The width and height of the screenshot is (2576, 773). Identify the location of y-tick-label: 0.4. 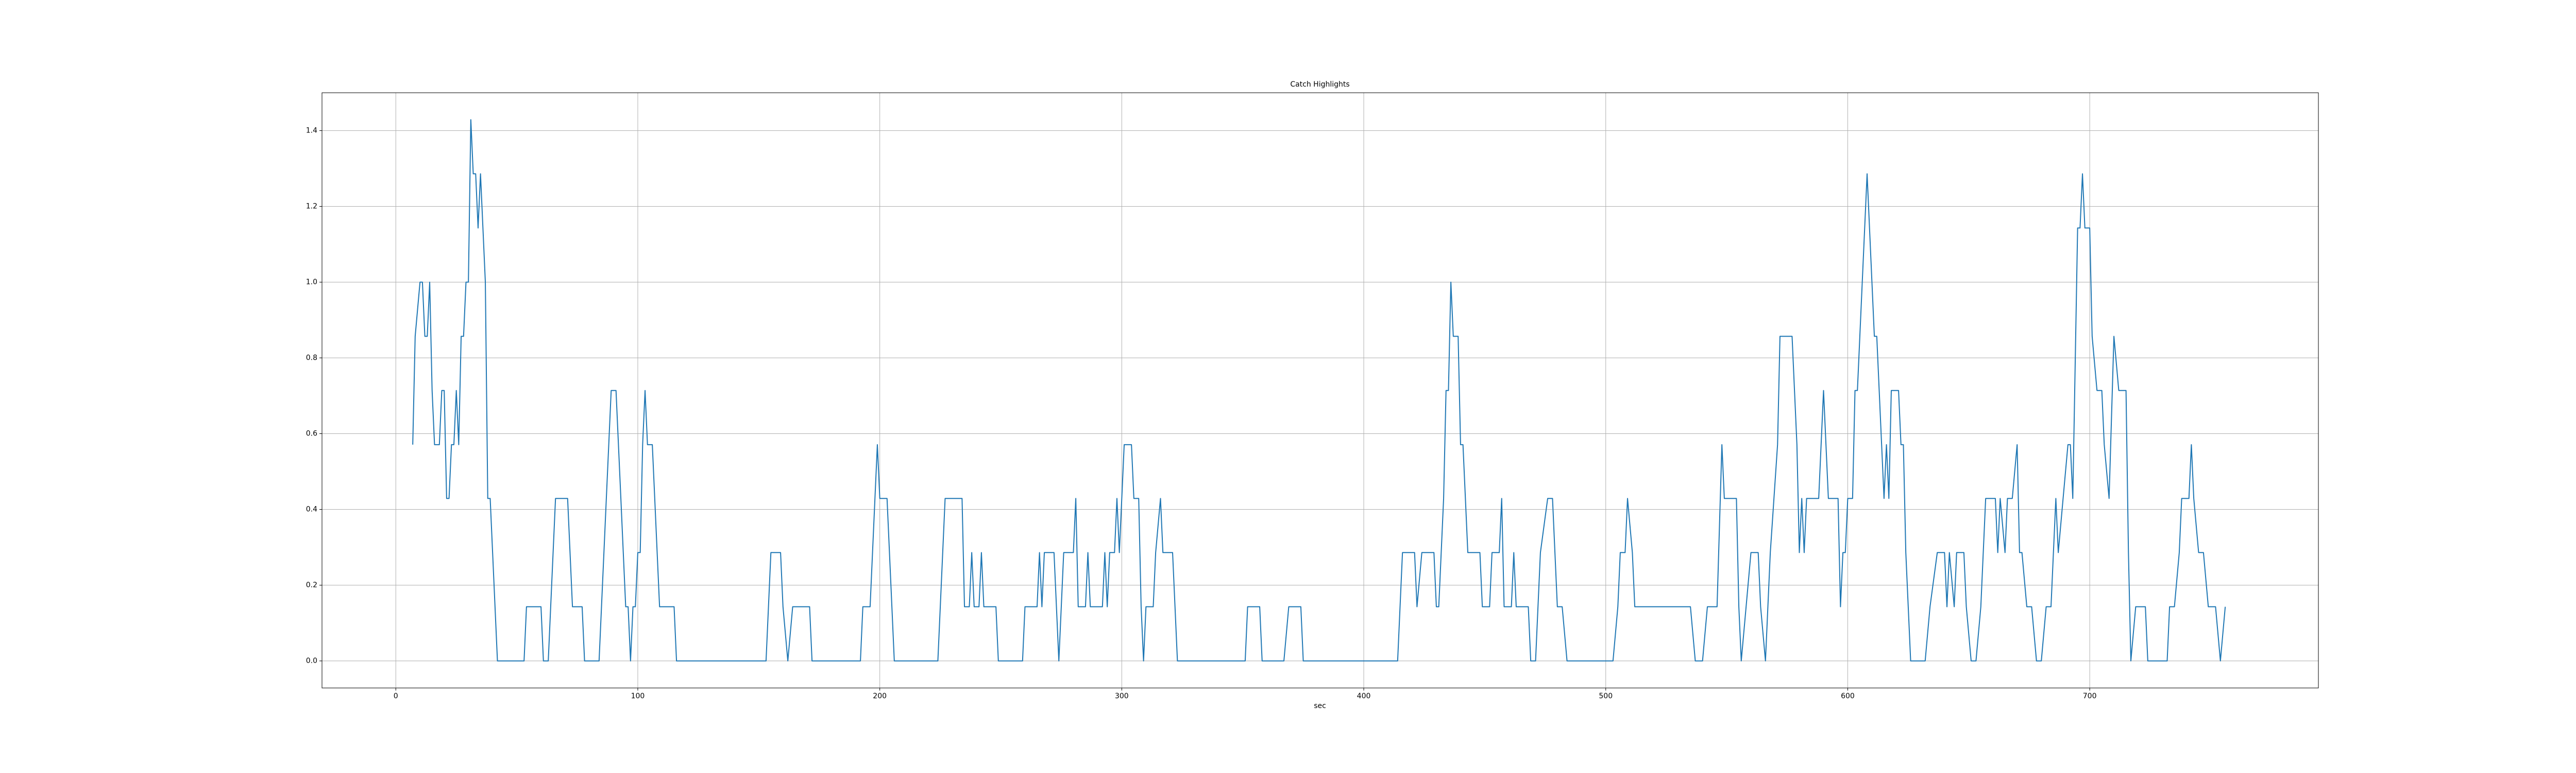
(311, 510).